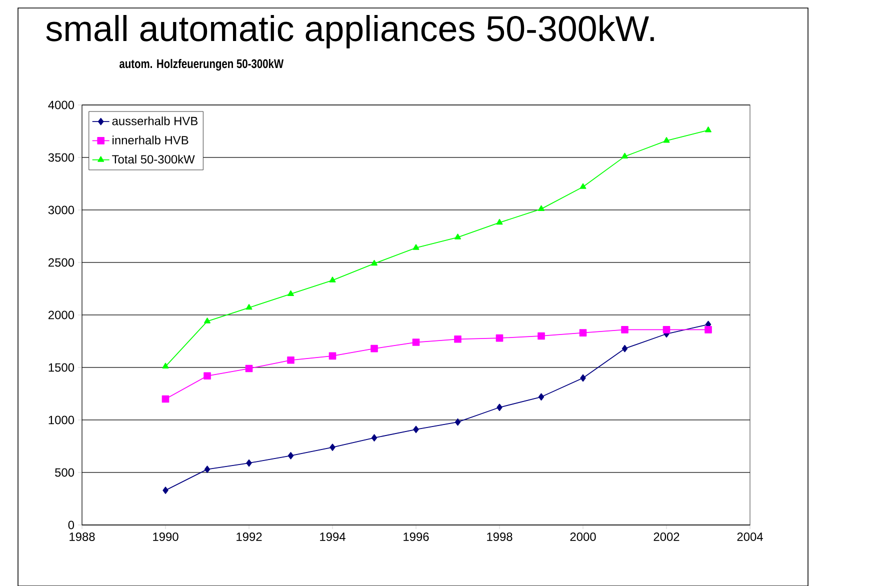 The width and height of the screenshot is (879, 586). What do you see at coordinates (61, 315) in the screenshot?
I see `y-tick-label: 2000` at bounding box center [61, 315].